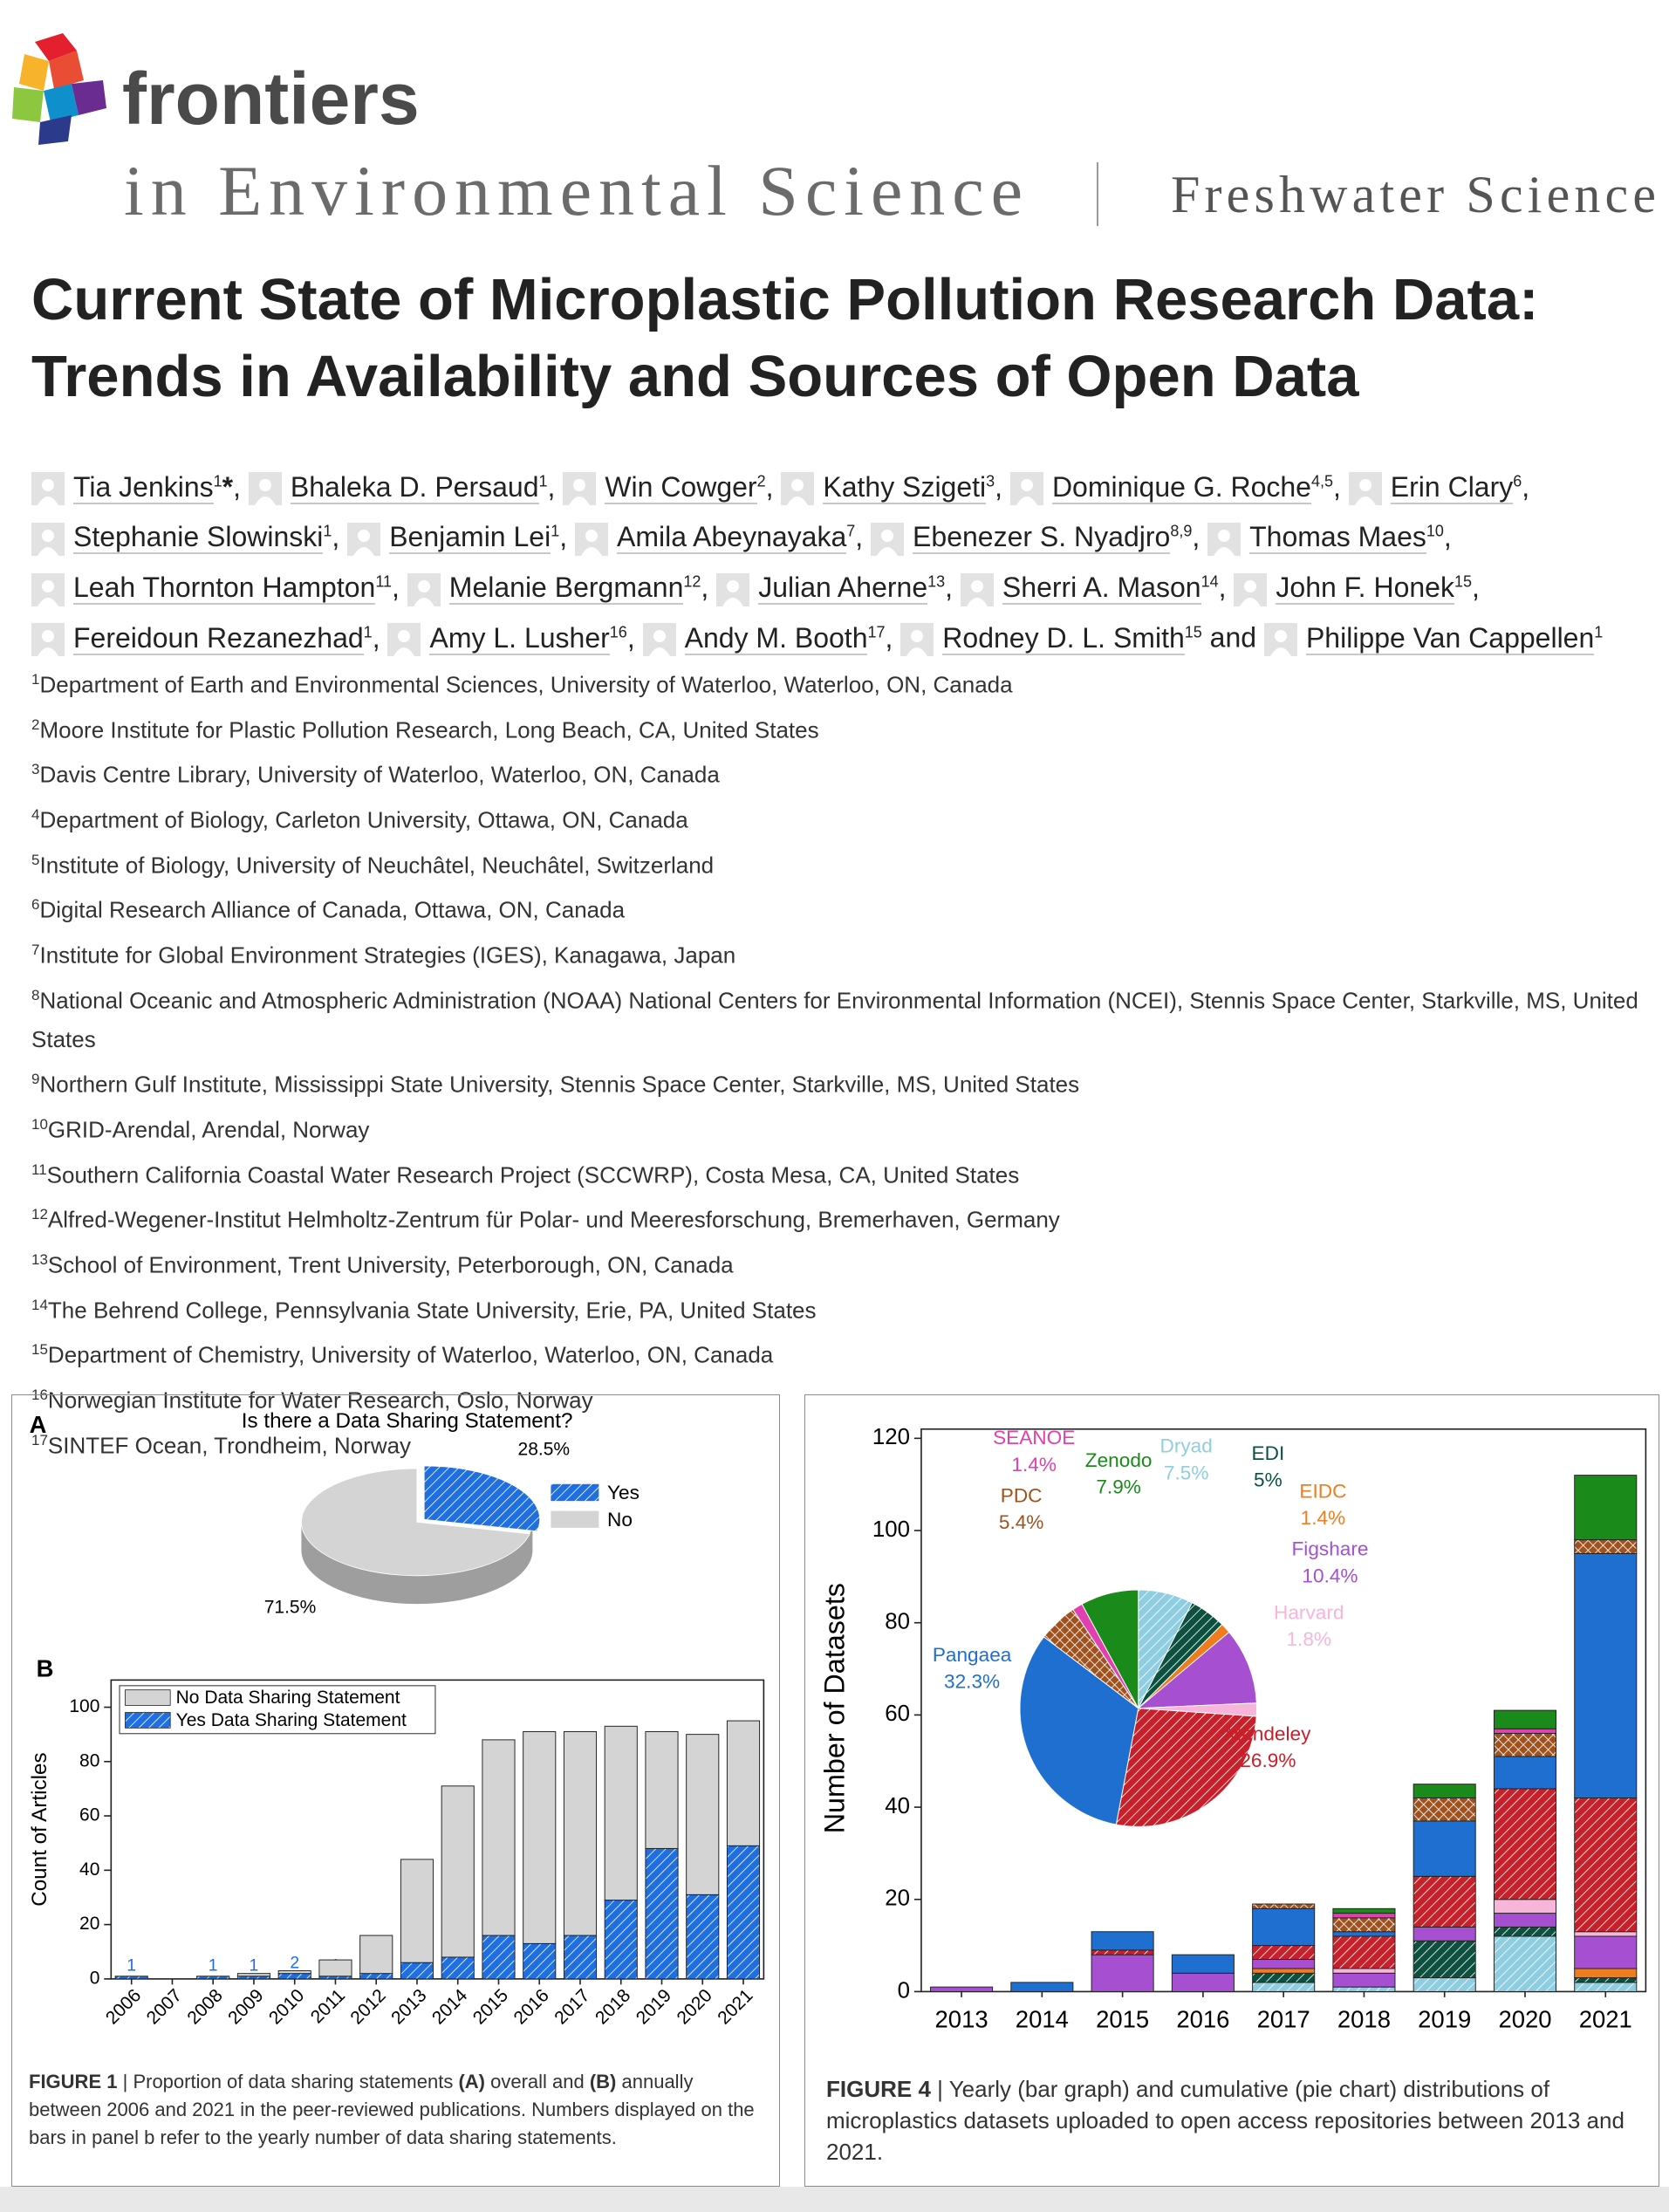 Image resolution: width=1669 pixels, height=2212 pixels. Describe the element at coordinates (1517, 481) in the screenshot. I see `author-affiliation: 6` at that location.